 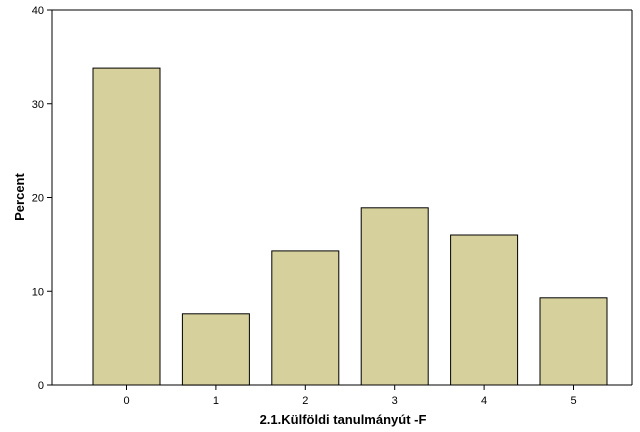 I want to click on y-tick-label: 30, so click(x=38, y=105).